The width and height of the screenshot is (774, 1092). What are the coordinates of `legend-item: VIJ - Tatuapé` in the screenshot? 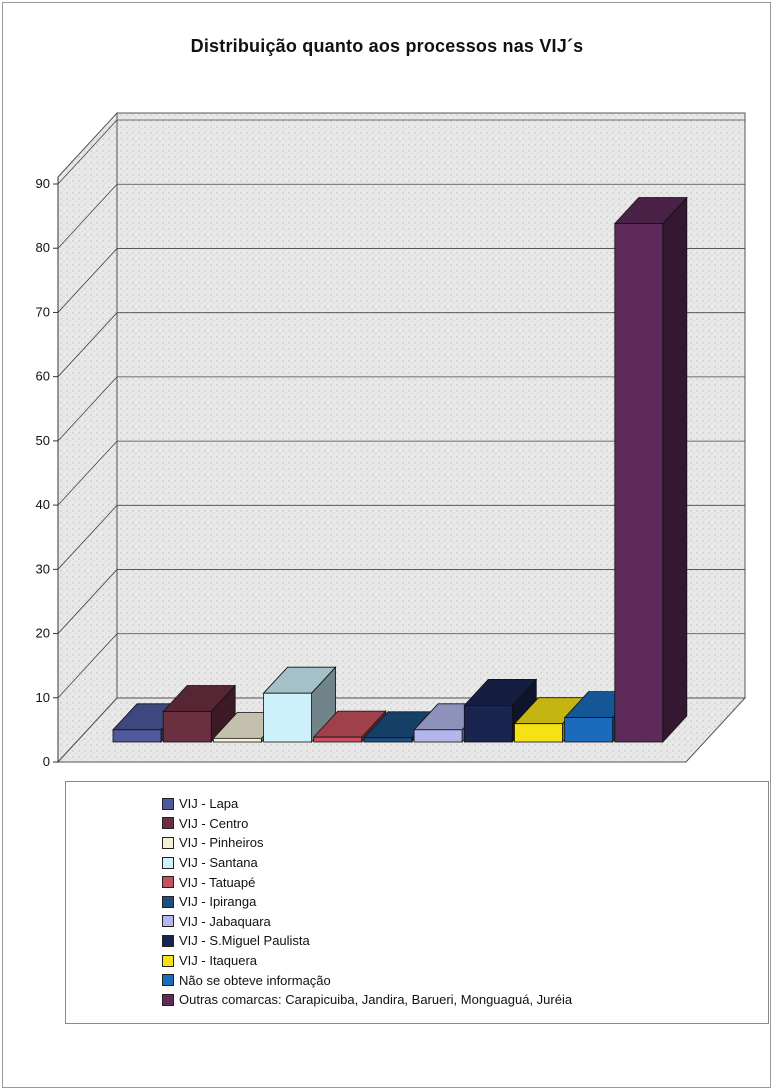 It's located at (367, 882).